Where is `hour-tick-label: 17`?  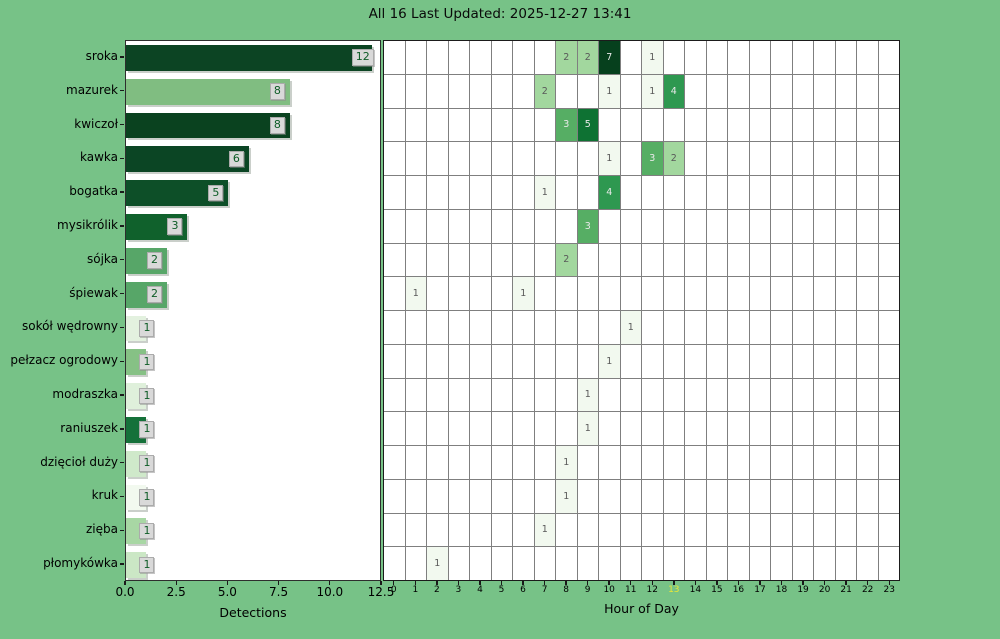 hour-tick-label: 17 is located at coordinates (760, 590).